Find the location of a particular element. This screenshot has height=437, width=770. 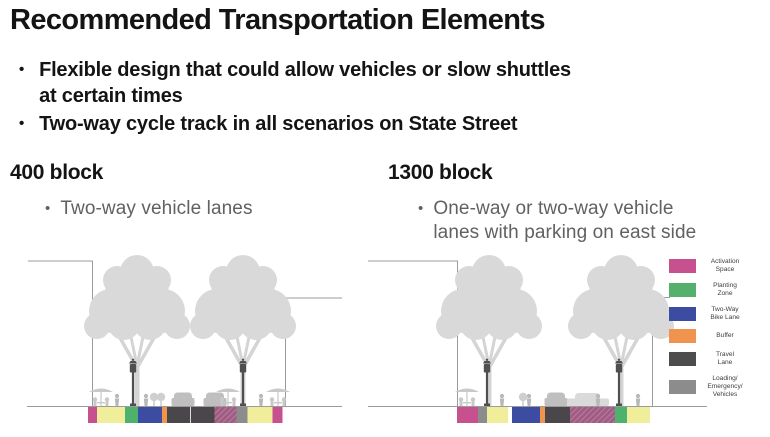

parked-car-icon is located at coordinates (588, 399).